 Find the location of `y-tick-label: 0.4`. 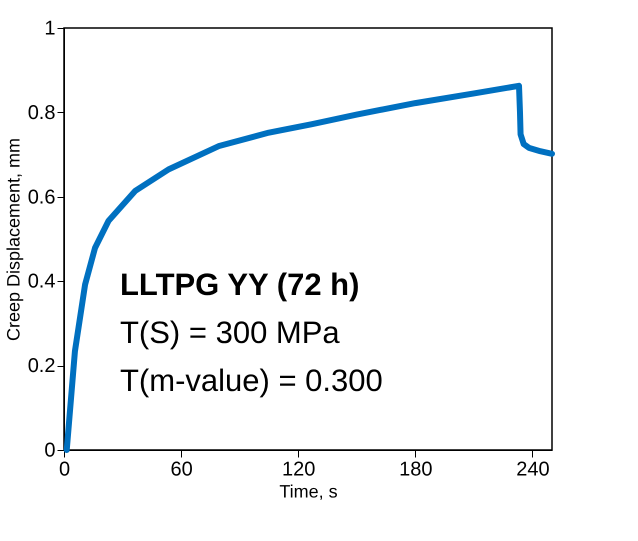

y-tick-label: 0.4 is located at coordinates (42, 281).